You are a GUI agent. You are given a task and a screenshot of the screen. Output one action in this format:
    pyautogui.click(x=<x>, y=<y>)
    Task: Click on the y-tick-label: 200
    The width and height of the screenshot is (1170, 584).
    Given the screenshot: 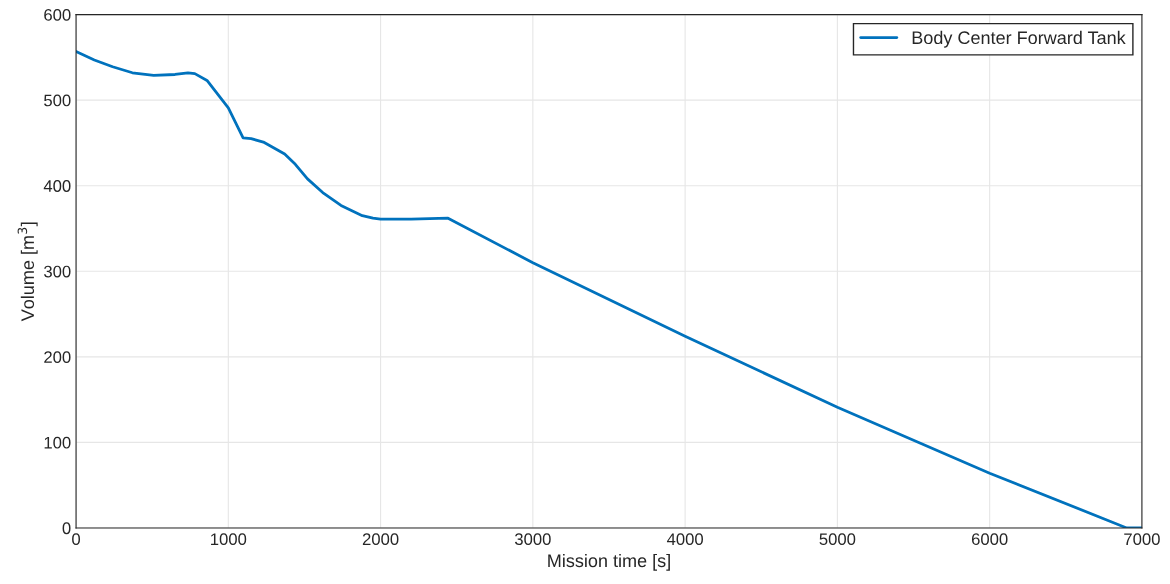 What is the action you would take?
    pyautogui.click(x=57, y=357)
    